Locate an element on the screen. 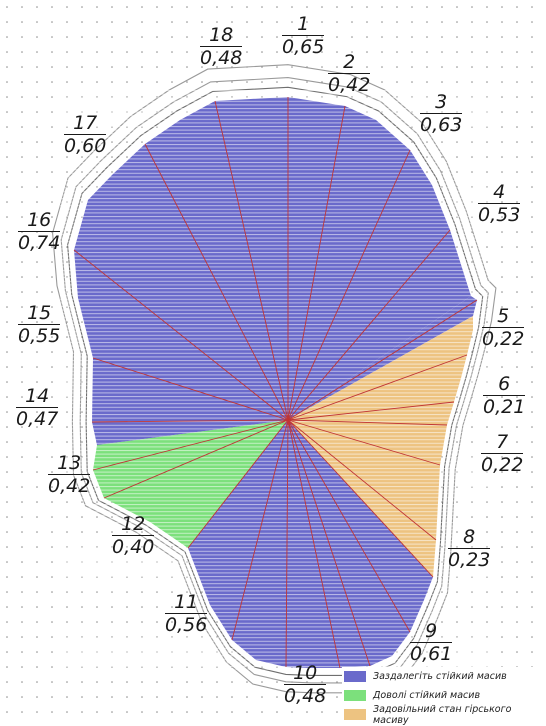 The width and height of the screenshot is (546, 726). sector-label-3: 3 0,63 is located at coordinates (441, 114).